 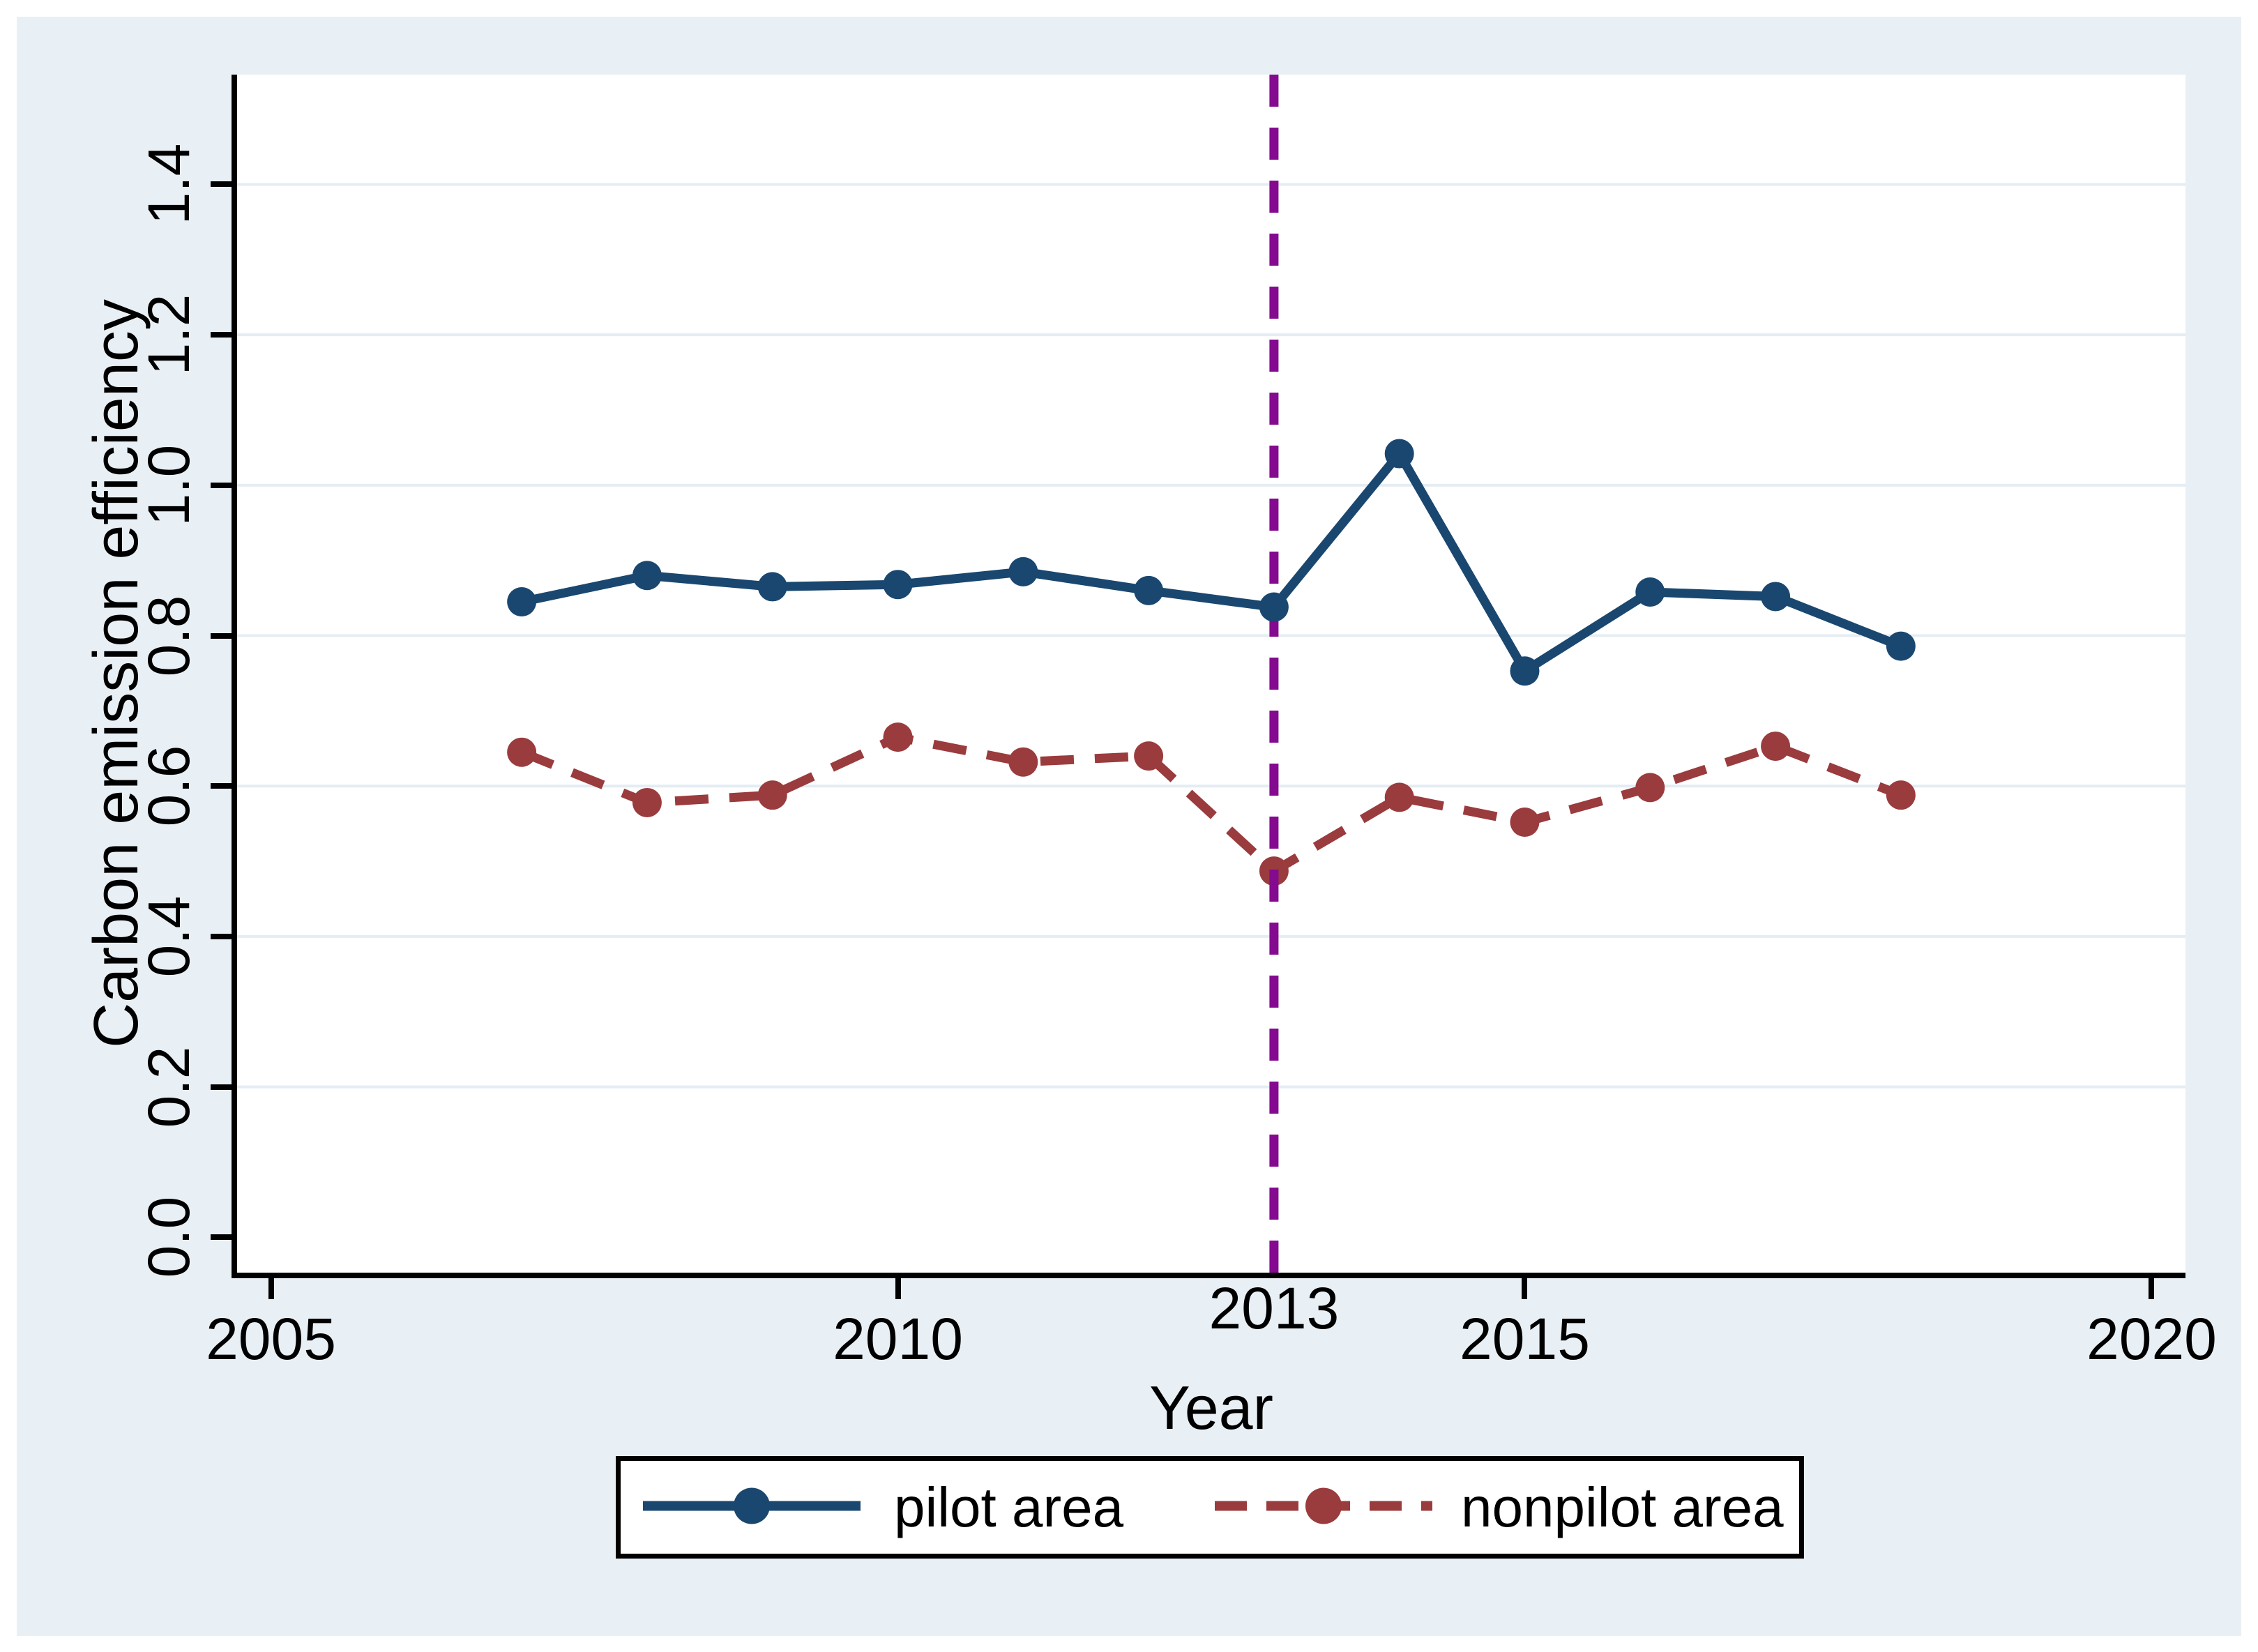 What do you see at coordinates (169, 1237) in the screenshot?
I see `y-tick-label-0.0: 0.0` at bounding box center [169, 1237].